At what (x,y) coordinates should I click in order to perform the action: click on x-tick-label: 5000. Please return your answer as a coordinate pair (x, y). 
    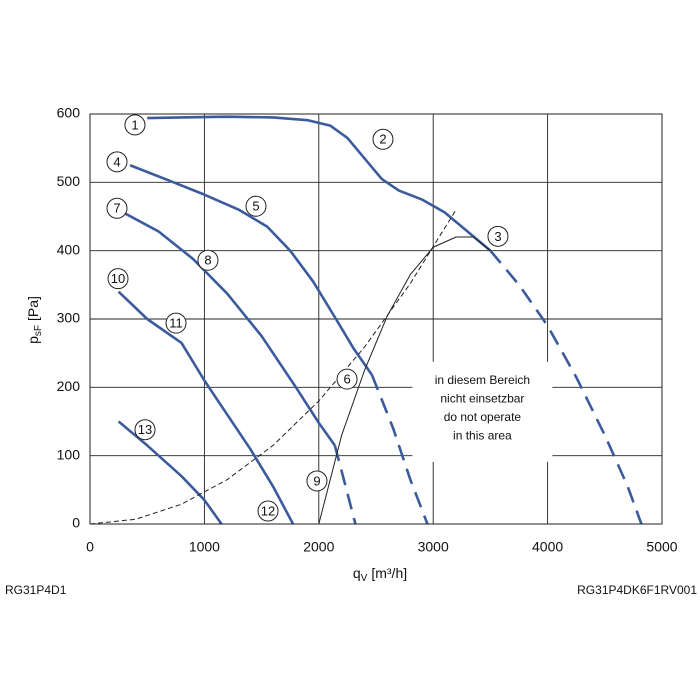
    Looking at the image, I should click on (661, 547).